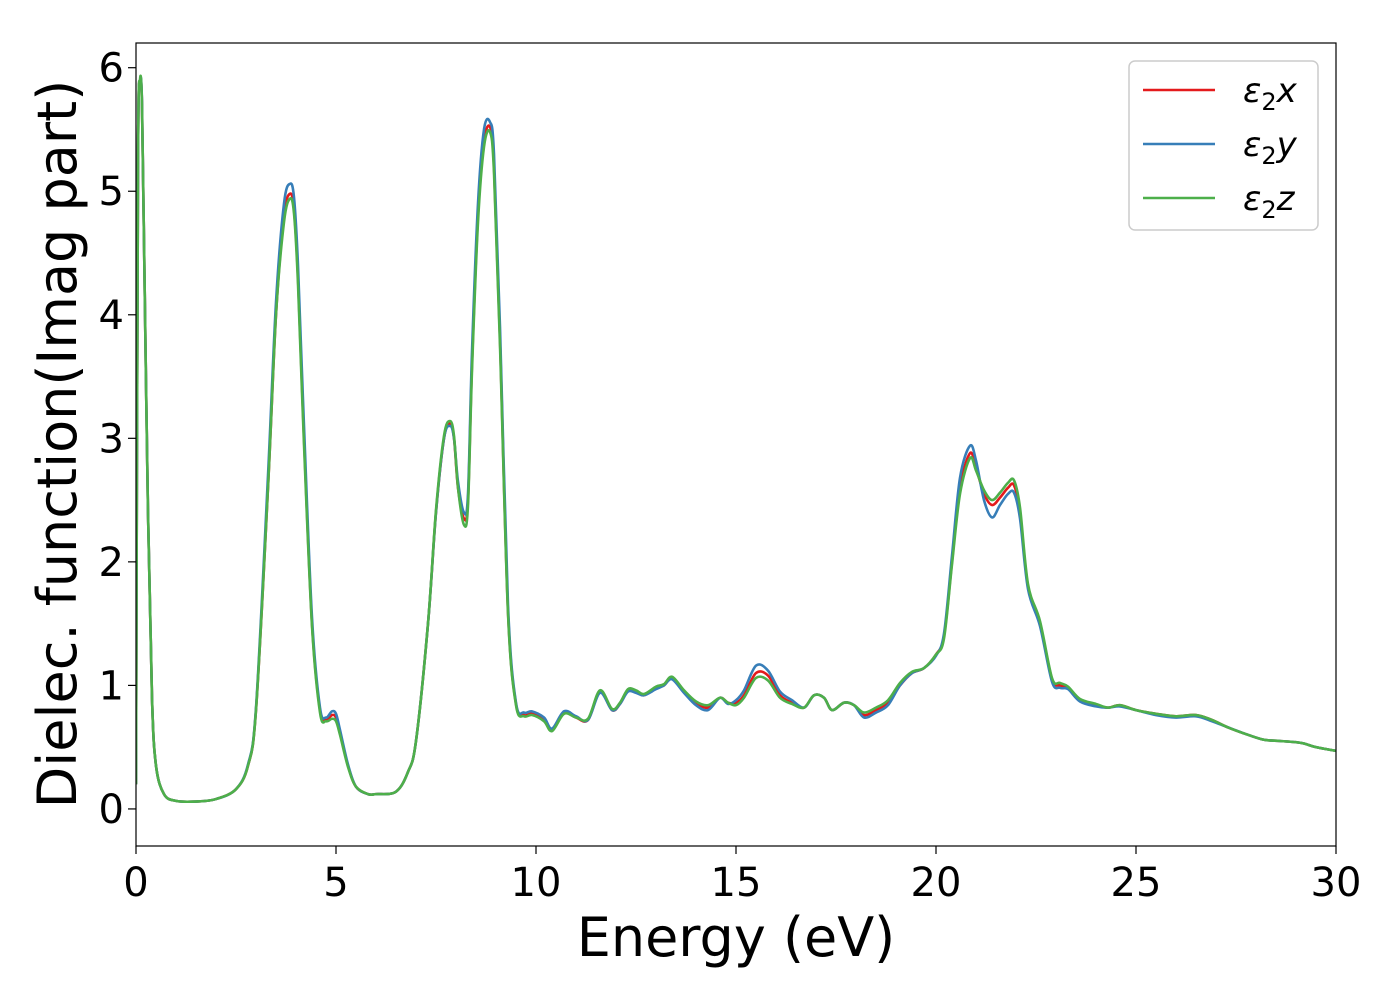 This screenshot has width=1400, height=1000. I want to click on y-tick-label: 6, so click(111, 69).